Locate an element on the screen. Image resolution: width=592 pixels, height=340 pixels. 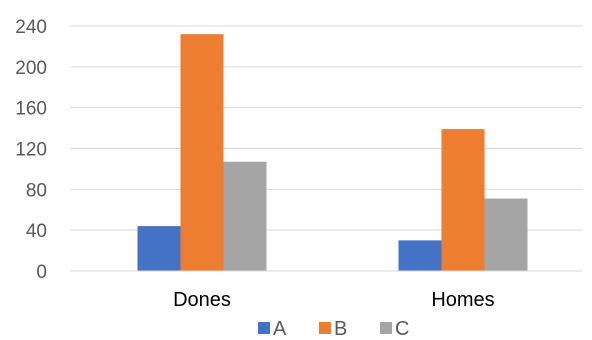
bar-a-homes is located at coordinates (420, 255).